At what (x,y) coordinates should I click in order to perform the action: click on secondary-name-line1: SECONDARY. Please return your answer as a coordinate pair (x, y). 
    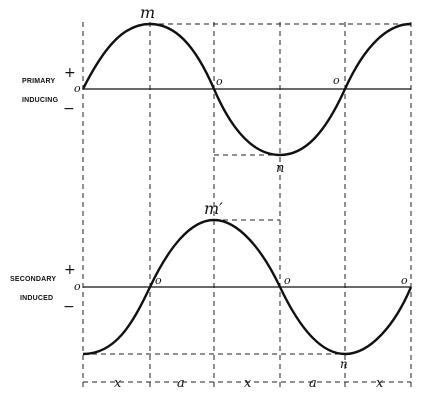
    Looking at the image, I should click on (33, 279).